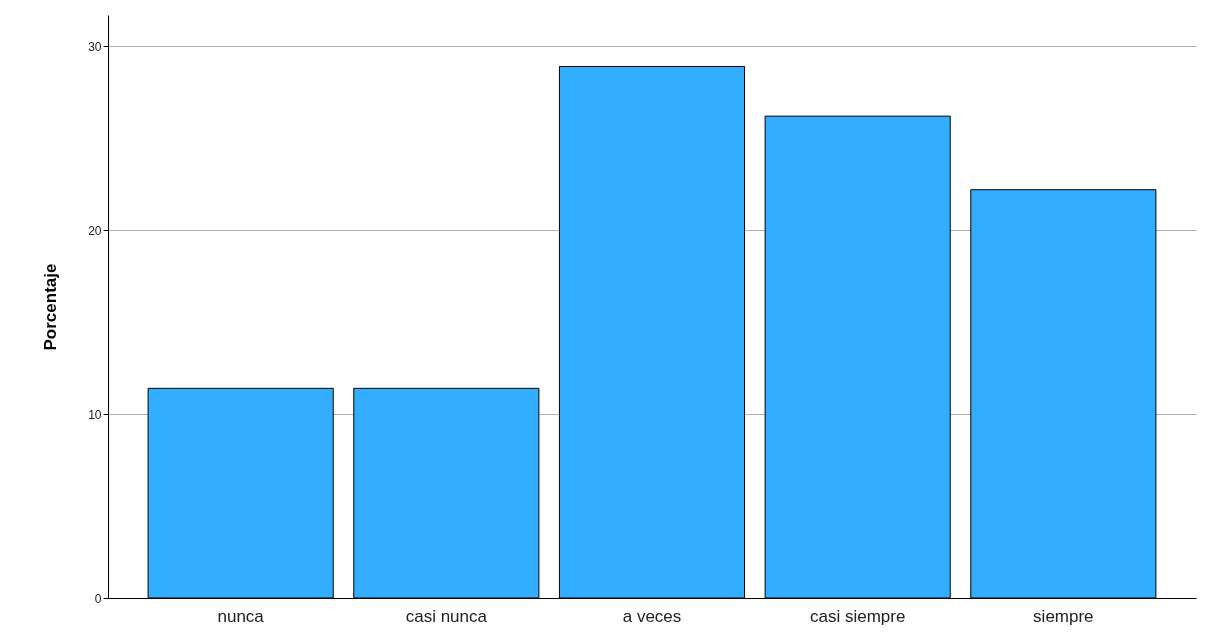 This screenshot has width=1206, height=642. I want to click on x-tick-label: casi siempre, so click(857, 616).